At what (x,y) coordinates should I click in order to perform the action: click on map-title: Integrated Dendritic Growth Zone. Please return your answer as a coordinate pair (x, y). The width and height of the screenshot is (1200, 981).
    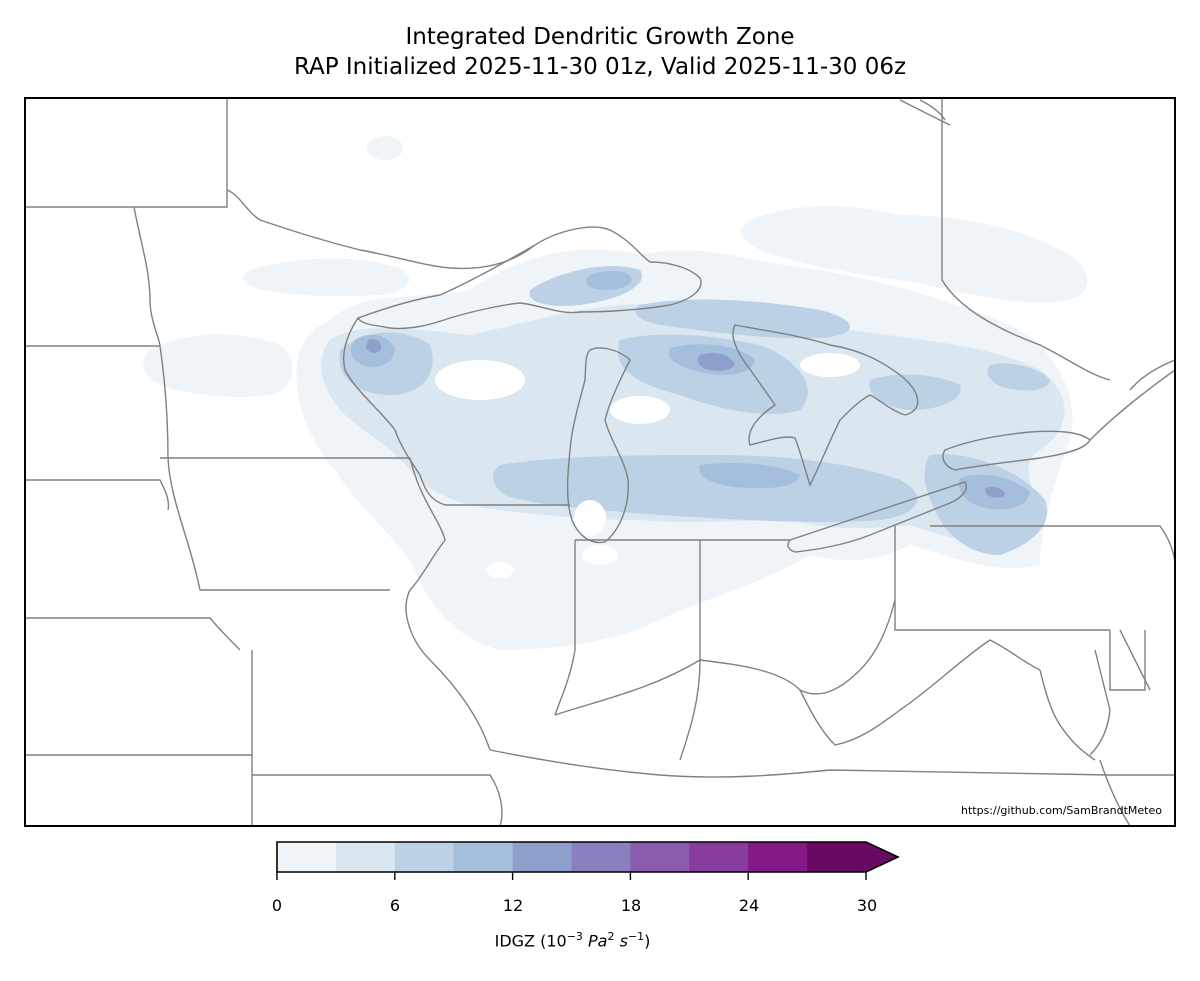
    Looking at the image, I should click on (600, 37).